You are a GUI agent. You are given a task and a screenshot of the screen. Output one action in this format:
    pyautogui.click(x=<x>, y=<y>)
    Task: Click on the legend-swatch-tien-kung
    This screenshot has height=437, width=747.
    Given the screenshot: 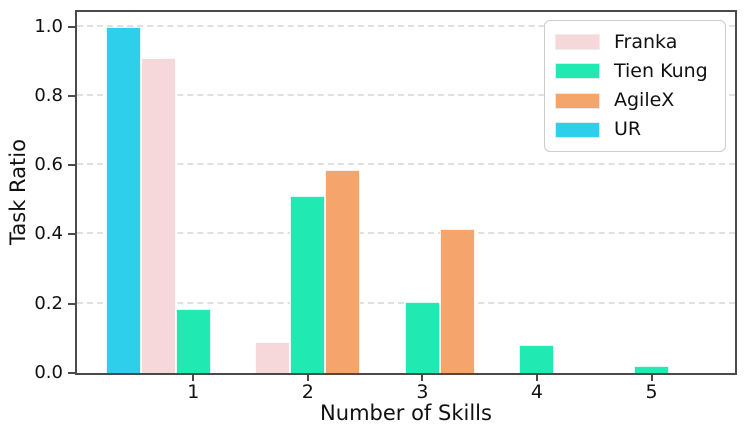 What is the action you would take?
    pyautogui.click(x=577, y=71)
    